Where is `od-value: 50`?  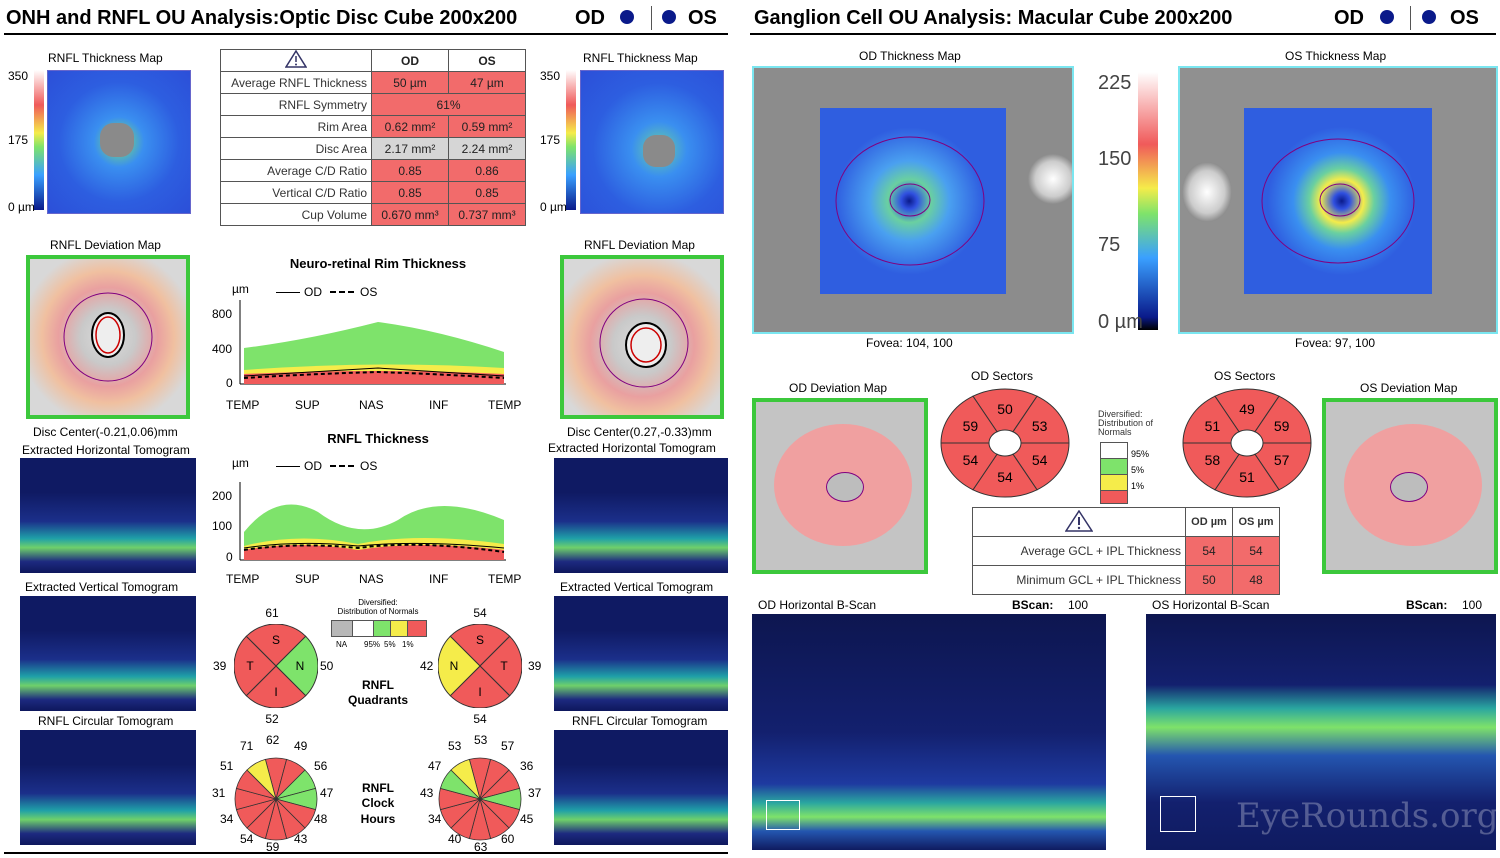
od-value: 50 is located at coordinates (1209, 580).